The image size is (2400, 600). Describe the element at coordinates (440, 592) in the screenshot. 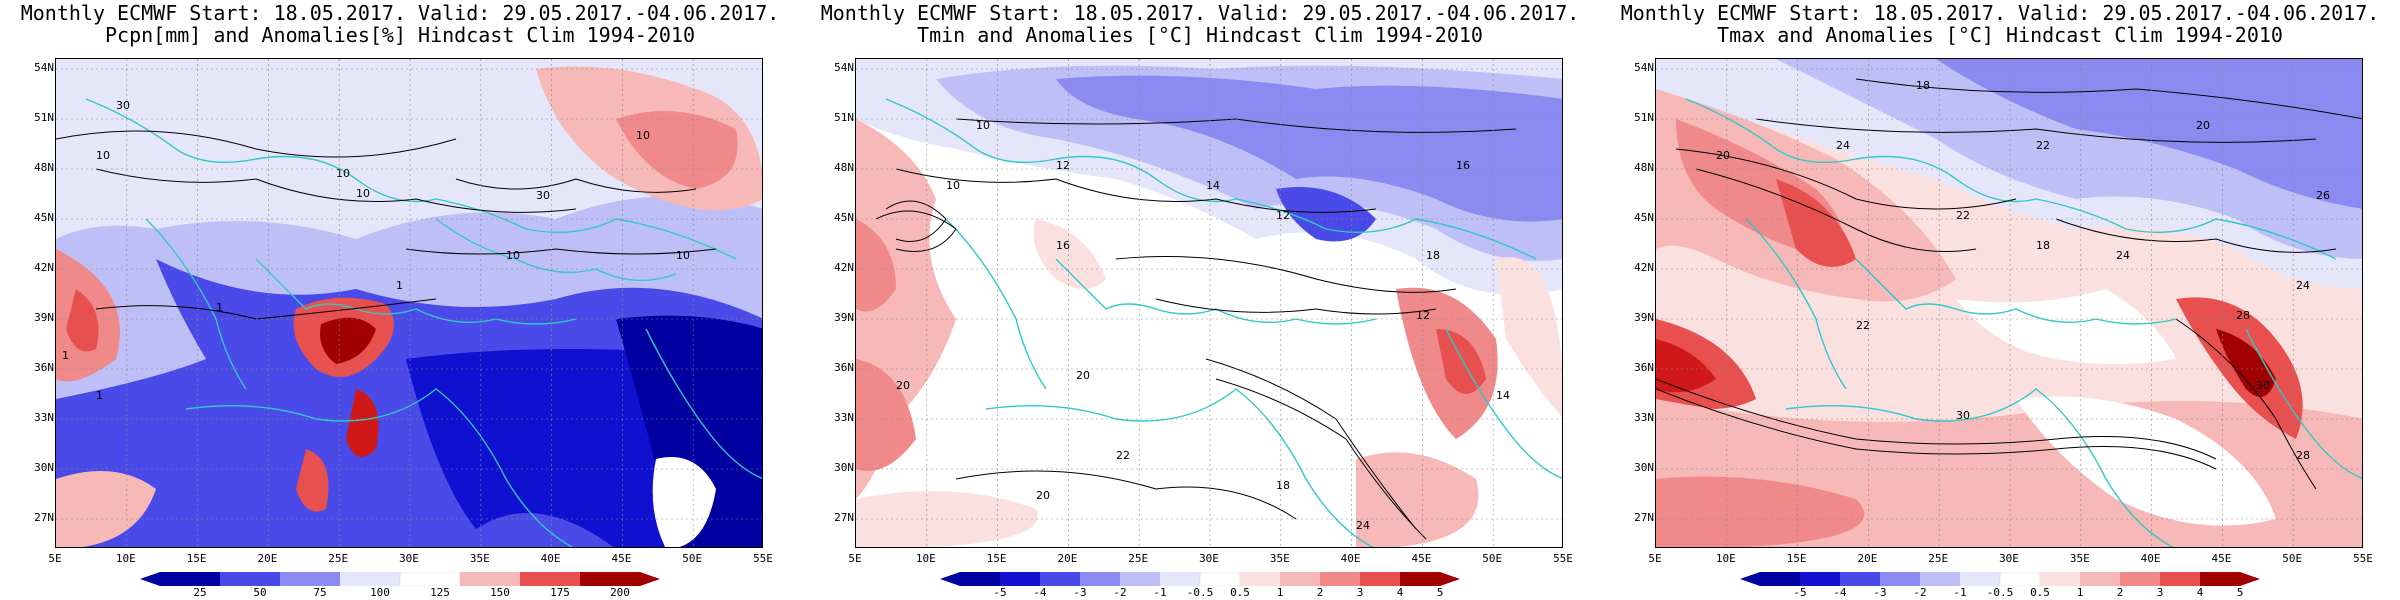

I see `colorbar-tick: 125` at that location.